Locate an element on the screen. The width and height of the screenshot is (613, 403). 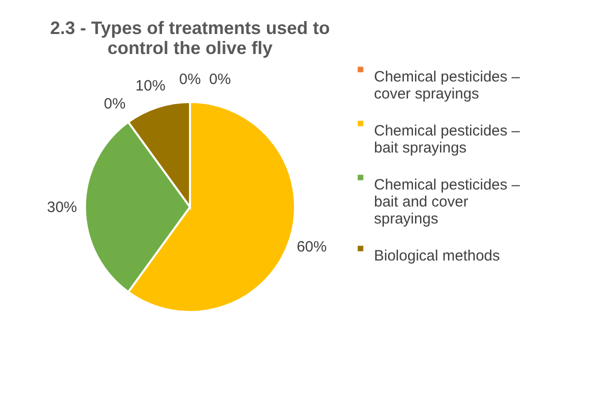
data-label: 30% is located at coordinates (62, 207).